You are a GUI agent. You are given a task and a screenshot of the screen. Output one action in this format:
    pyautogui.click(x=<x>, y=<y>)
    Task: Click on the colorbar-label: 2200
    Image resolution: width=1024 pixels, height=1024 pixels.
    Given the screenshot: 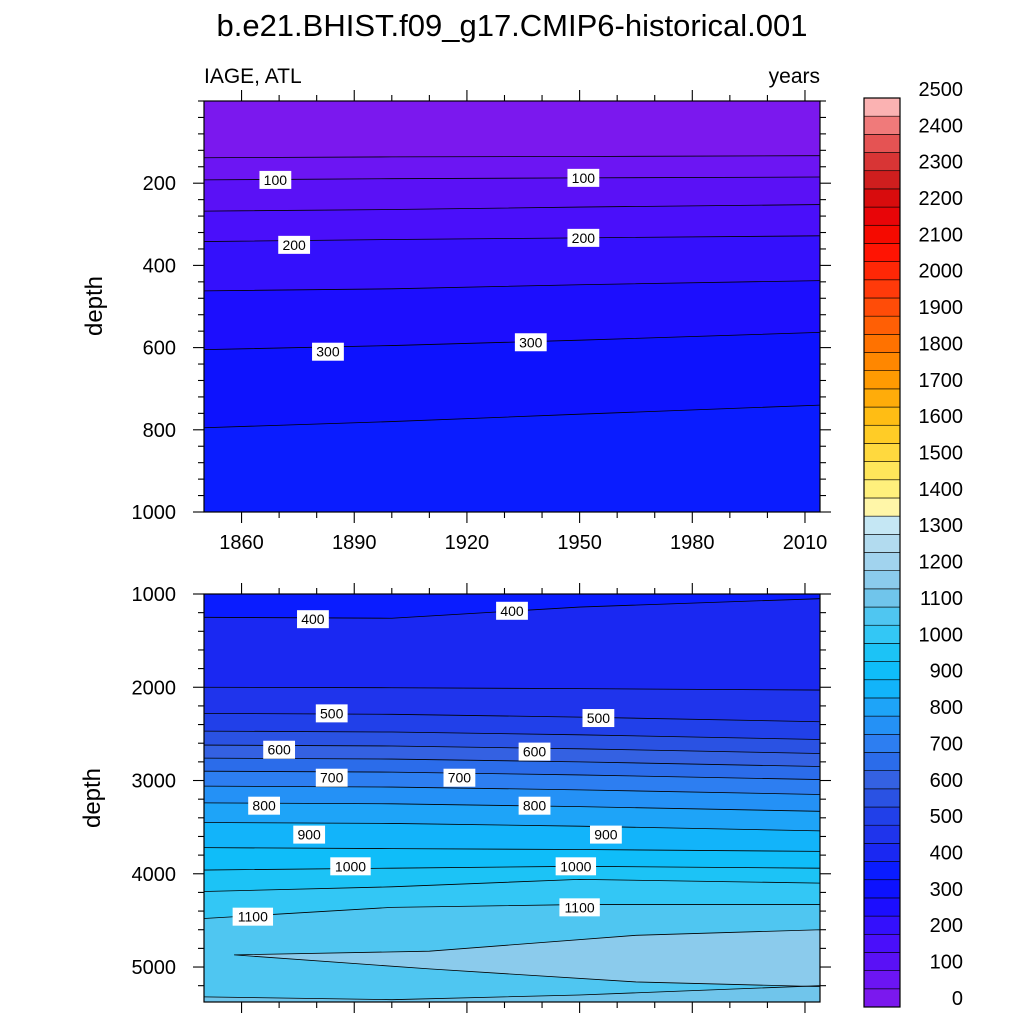 What is the action you would take?
    pyautogui.click(x=941, y=199)
    